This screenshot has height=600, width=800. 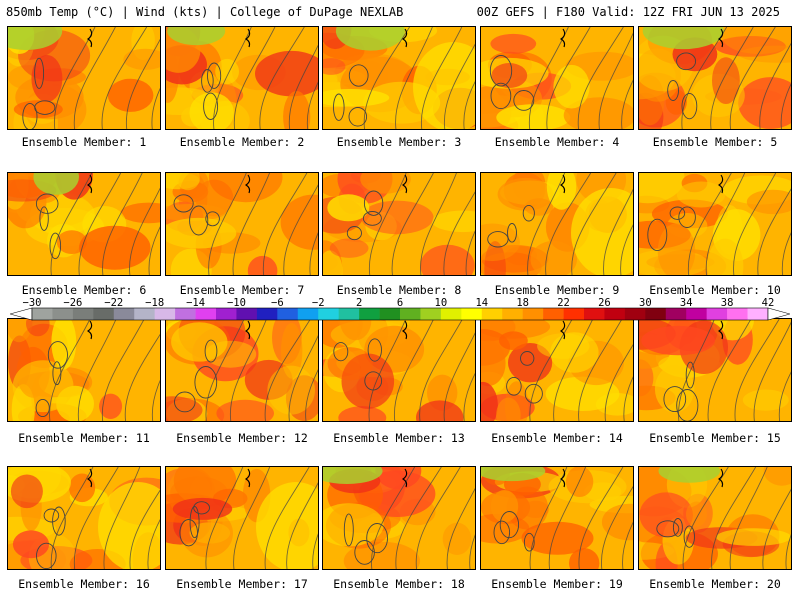 What do you see at coordinates (32, 303) in the screenshot?
I see `colorbar-tick-label: −30` at bounding box center [32, 303].